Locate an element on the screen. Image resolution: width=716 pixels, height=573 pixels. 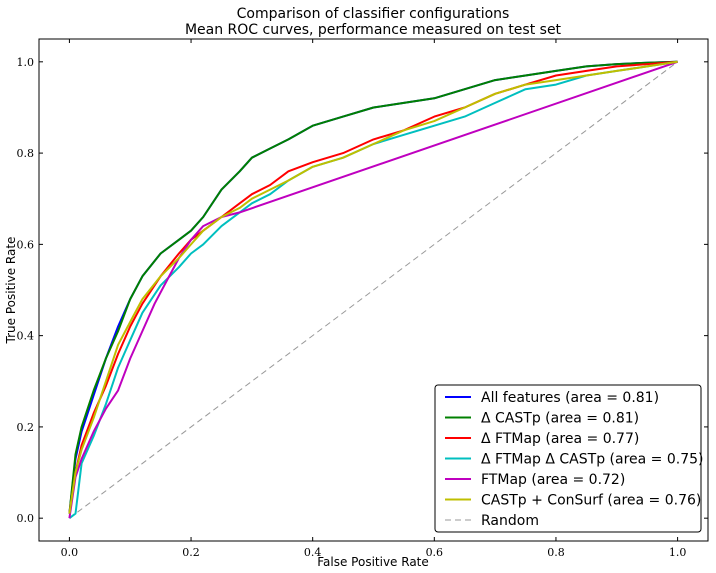
y-tick-label: 0.4 is located at coordinates (26, 336).